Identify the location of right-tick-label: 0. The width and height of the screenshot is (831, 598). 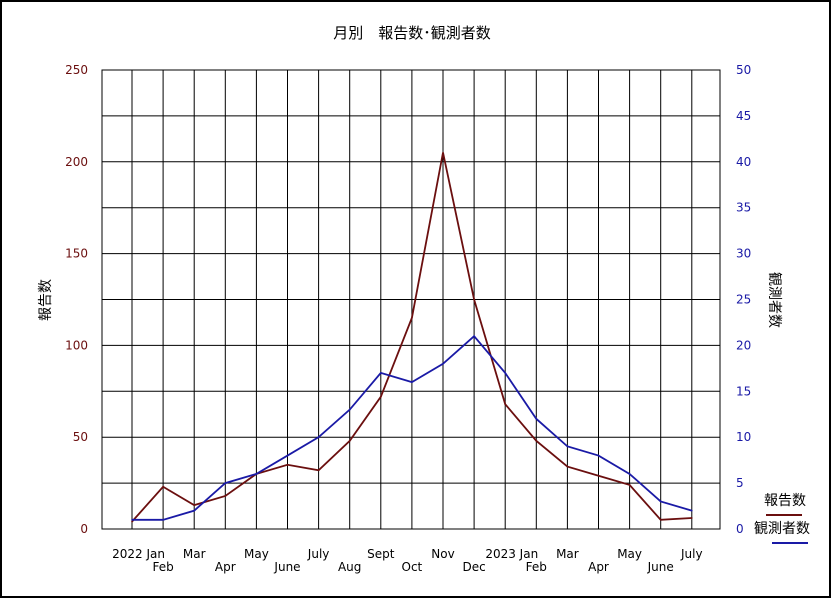
(740, 529).